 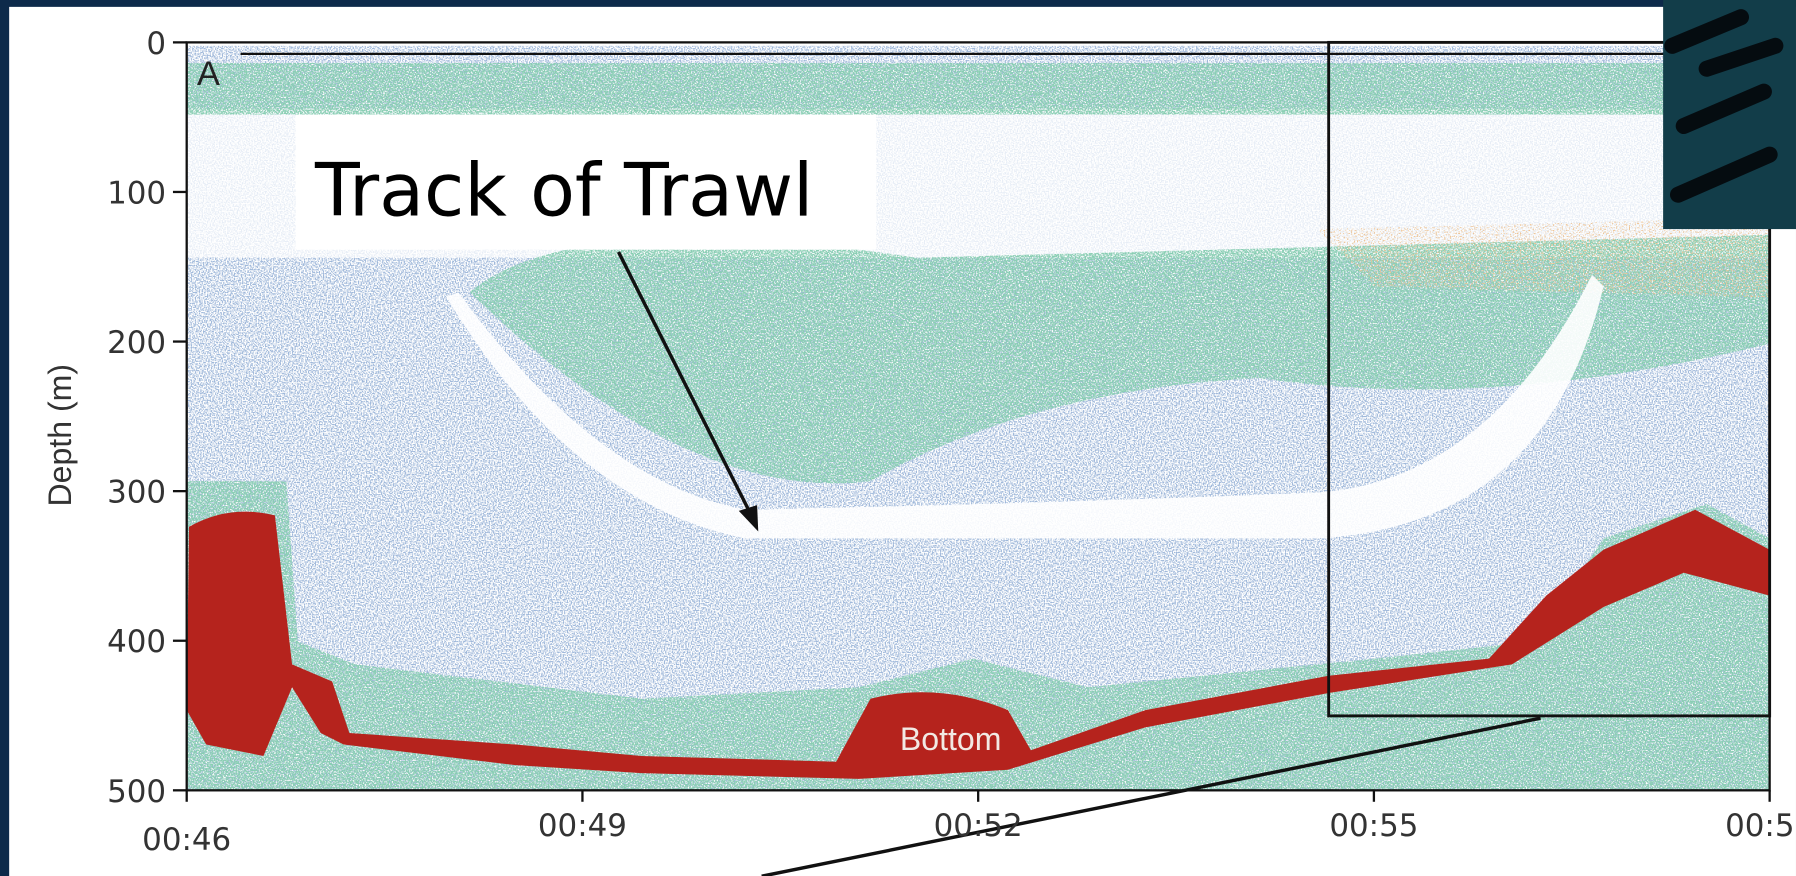 What do you see at coordinates (136, 792) in the screenshot?
I see `y-tick-label: 500` at bounding box center [136, 792].